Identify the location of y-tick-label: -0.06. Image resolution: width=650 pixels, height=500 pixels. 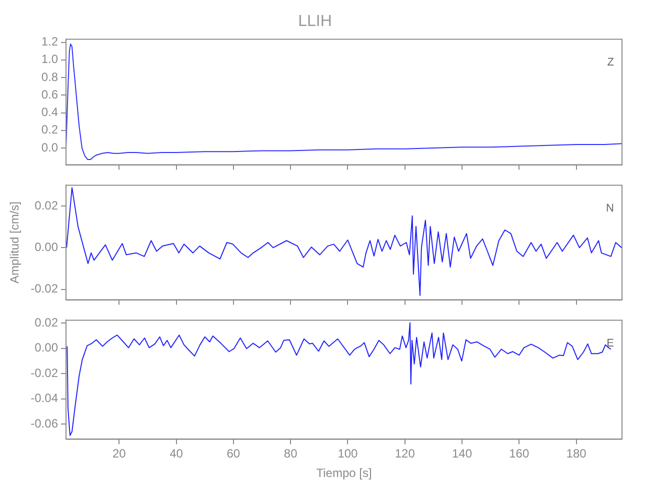
(44, 423).